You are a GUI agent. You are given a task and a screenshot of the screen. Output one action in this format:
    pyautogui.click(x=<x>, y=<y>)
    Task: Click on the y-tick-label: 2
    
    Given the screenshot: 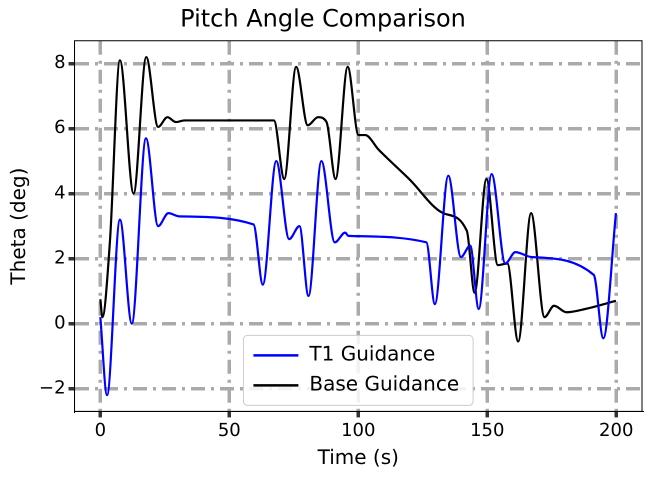 What is the action you would take?
    pyautogui.click(x=60, y=257)
    